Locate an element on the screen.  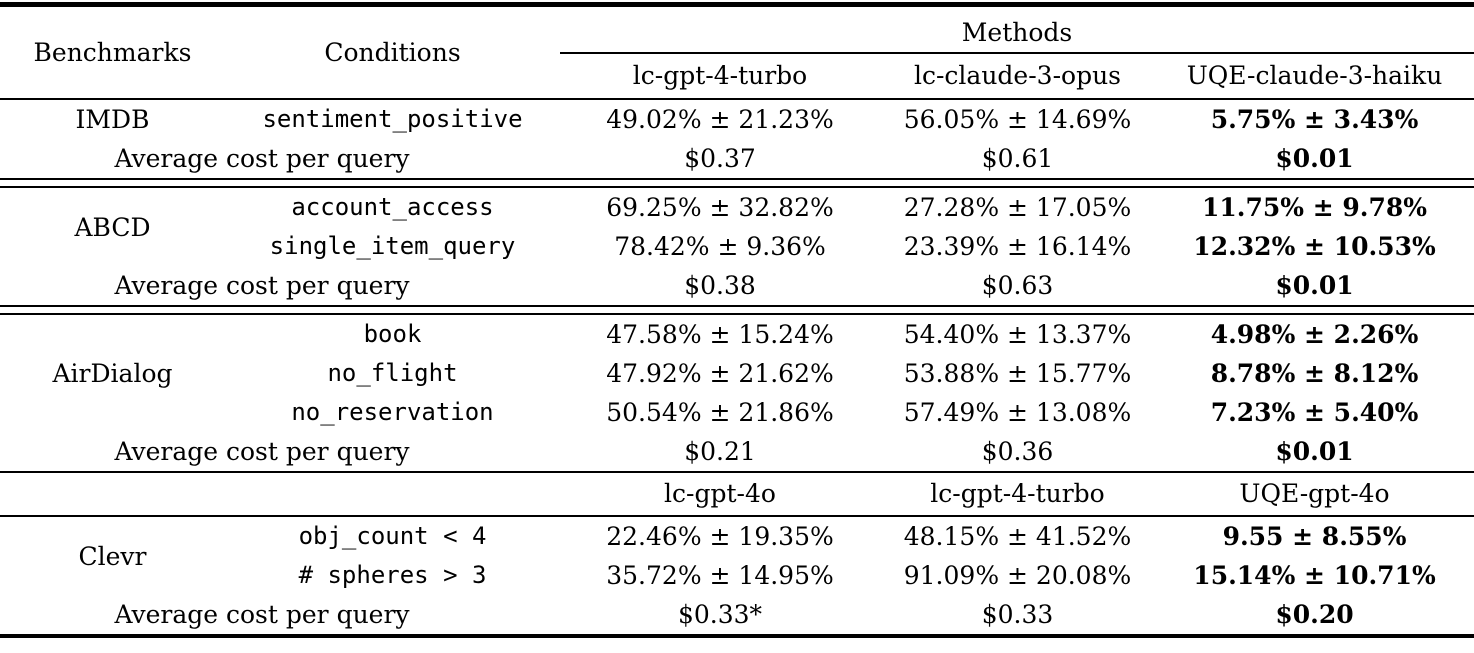
benchmark-label-clevr: Clevr is located at coordinates (112, 556).